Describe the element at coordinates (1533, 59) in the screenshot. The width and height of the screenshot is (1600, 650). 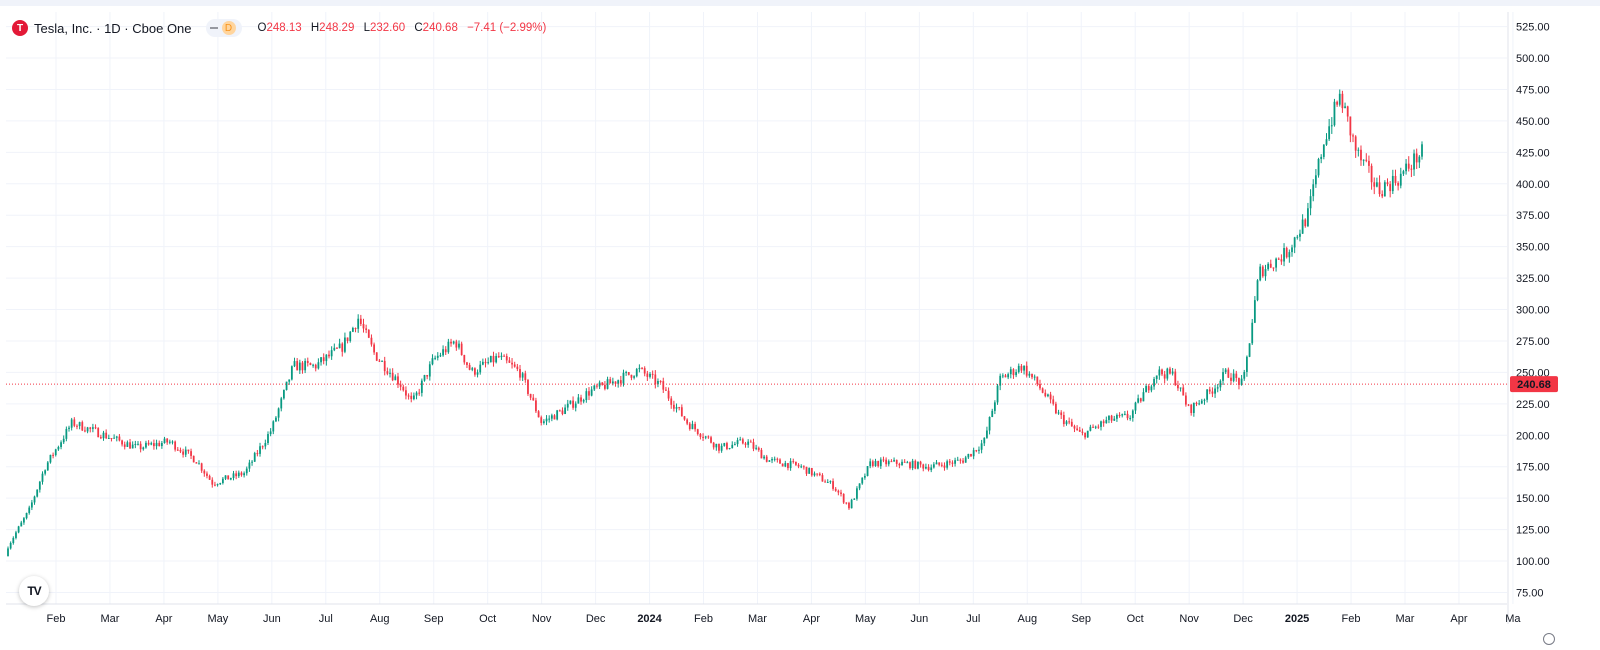
I see `y-tick-label: 500.00` at that location.